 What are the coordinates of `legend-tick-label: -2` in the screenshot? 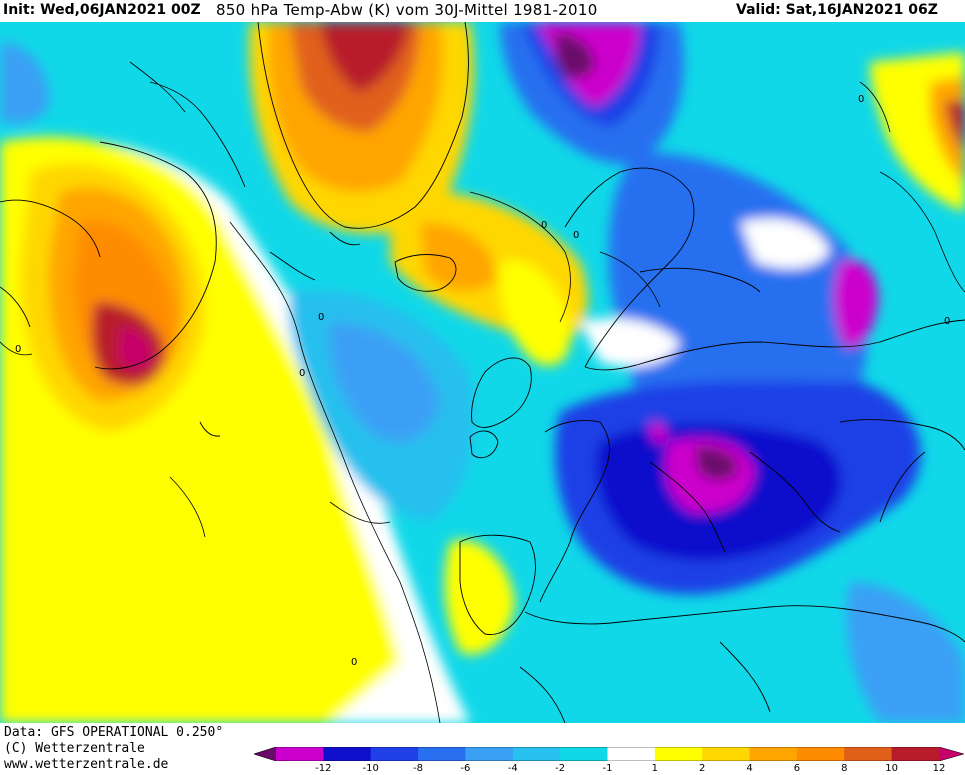 It's located at (560, 768).